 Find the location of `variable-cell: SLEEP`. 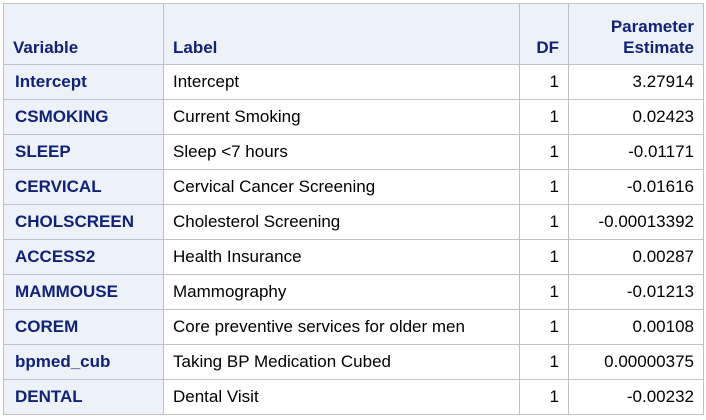

variable-cell: SLEEP is located at coordinates (83, 152).